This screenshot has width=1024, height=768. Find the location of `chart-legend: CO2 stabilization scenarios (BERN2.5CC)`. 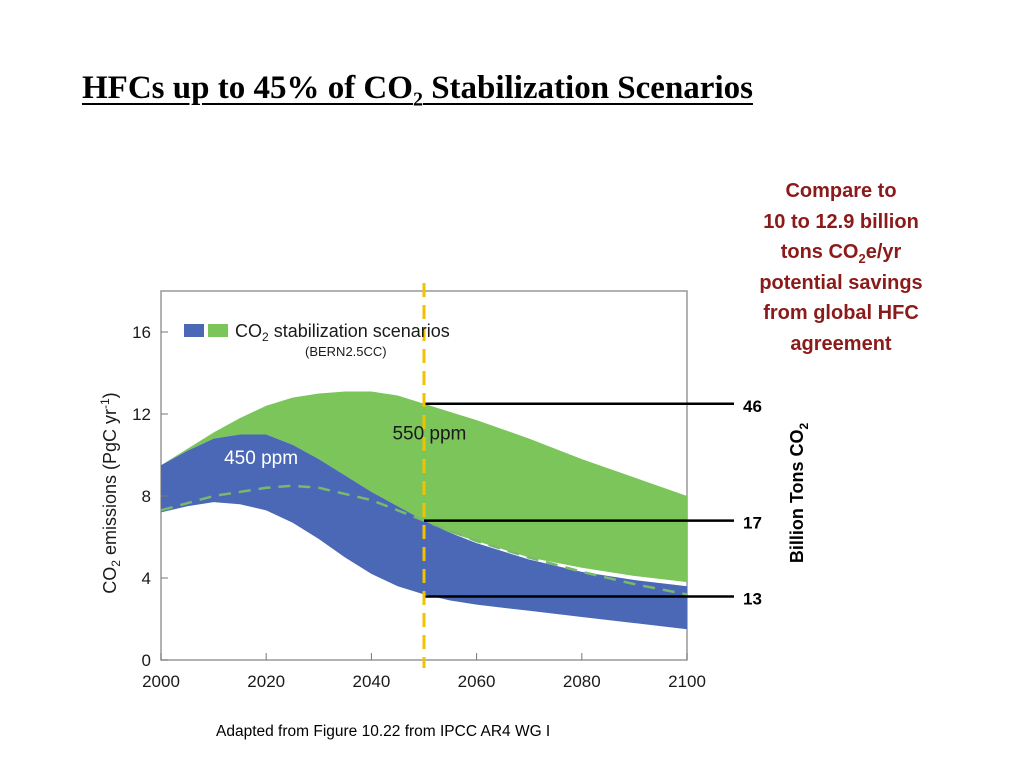

chart-legend: CO2 stabilization scenarios (BERN2.5CC) is located at coordinates (317, 340).